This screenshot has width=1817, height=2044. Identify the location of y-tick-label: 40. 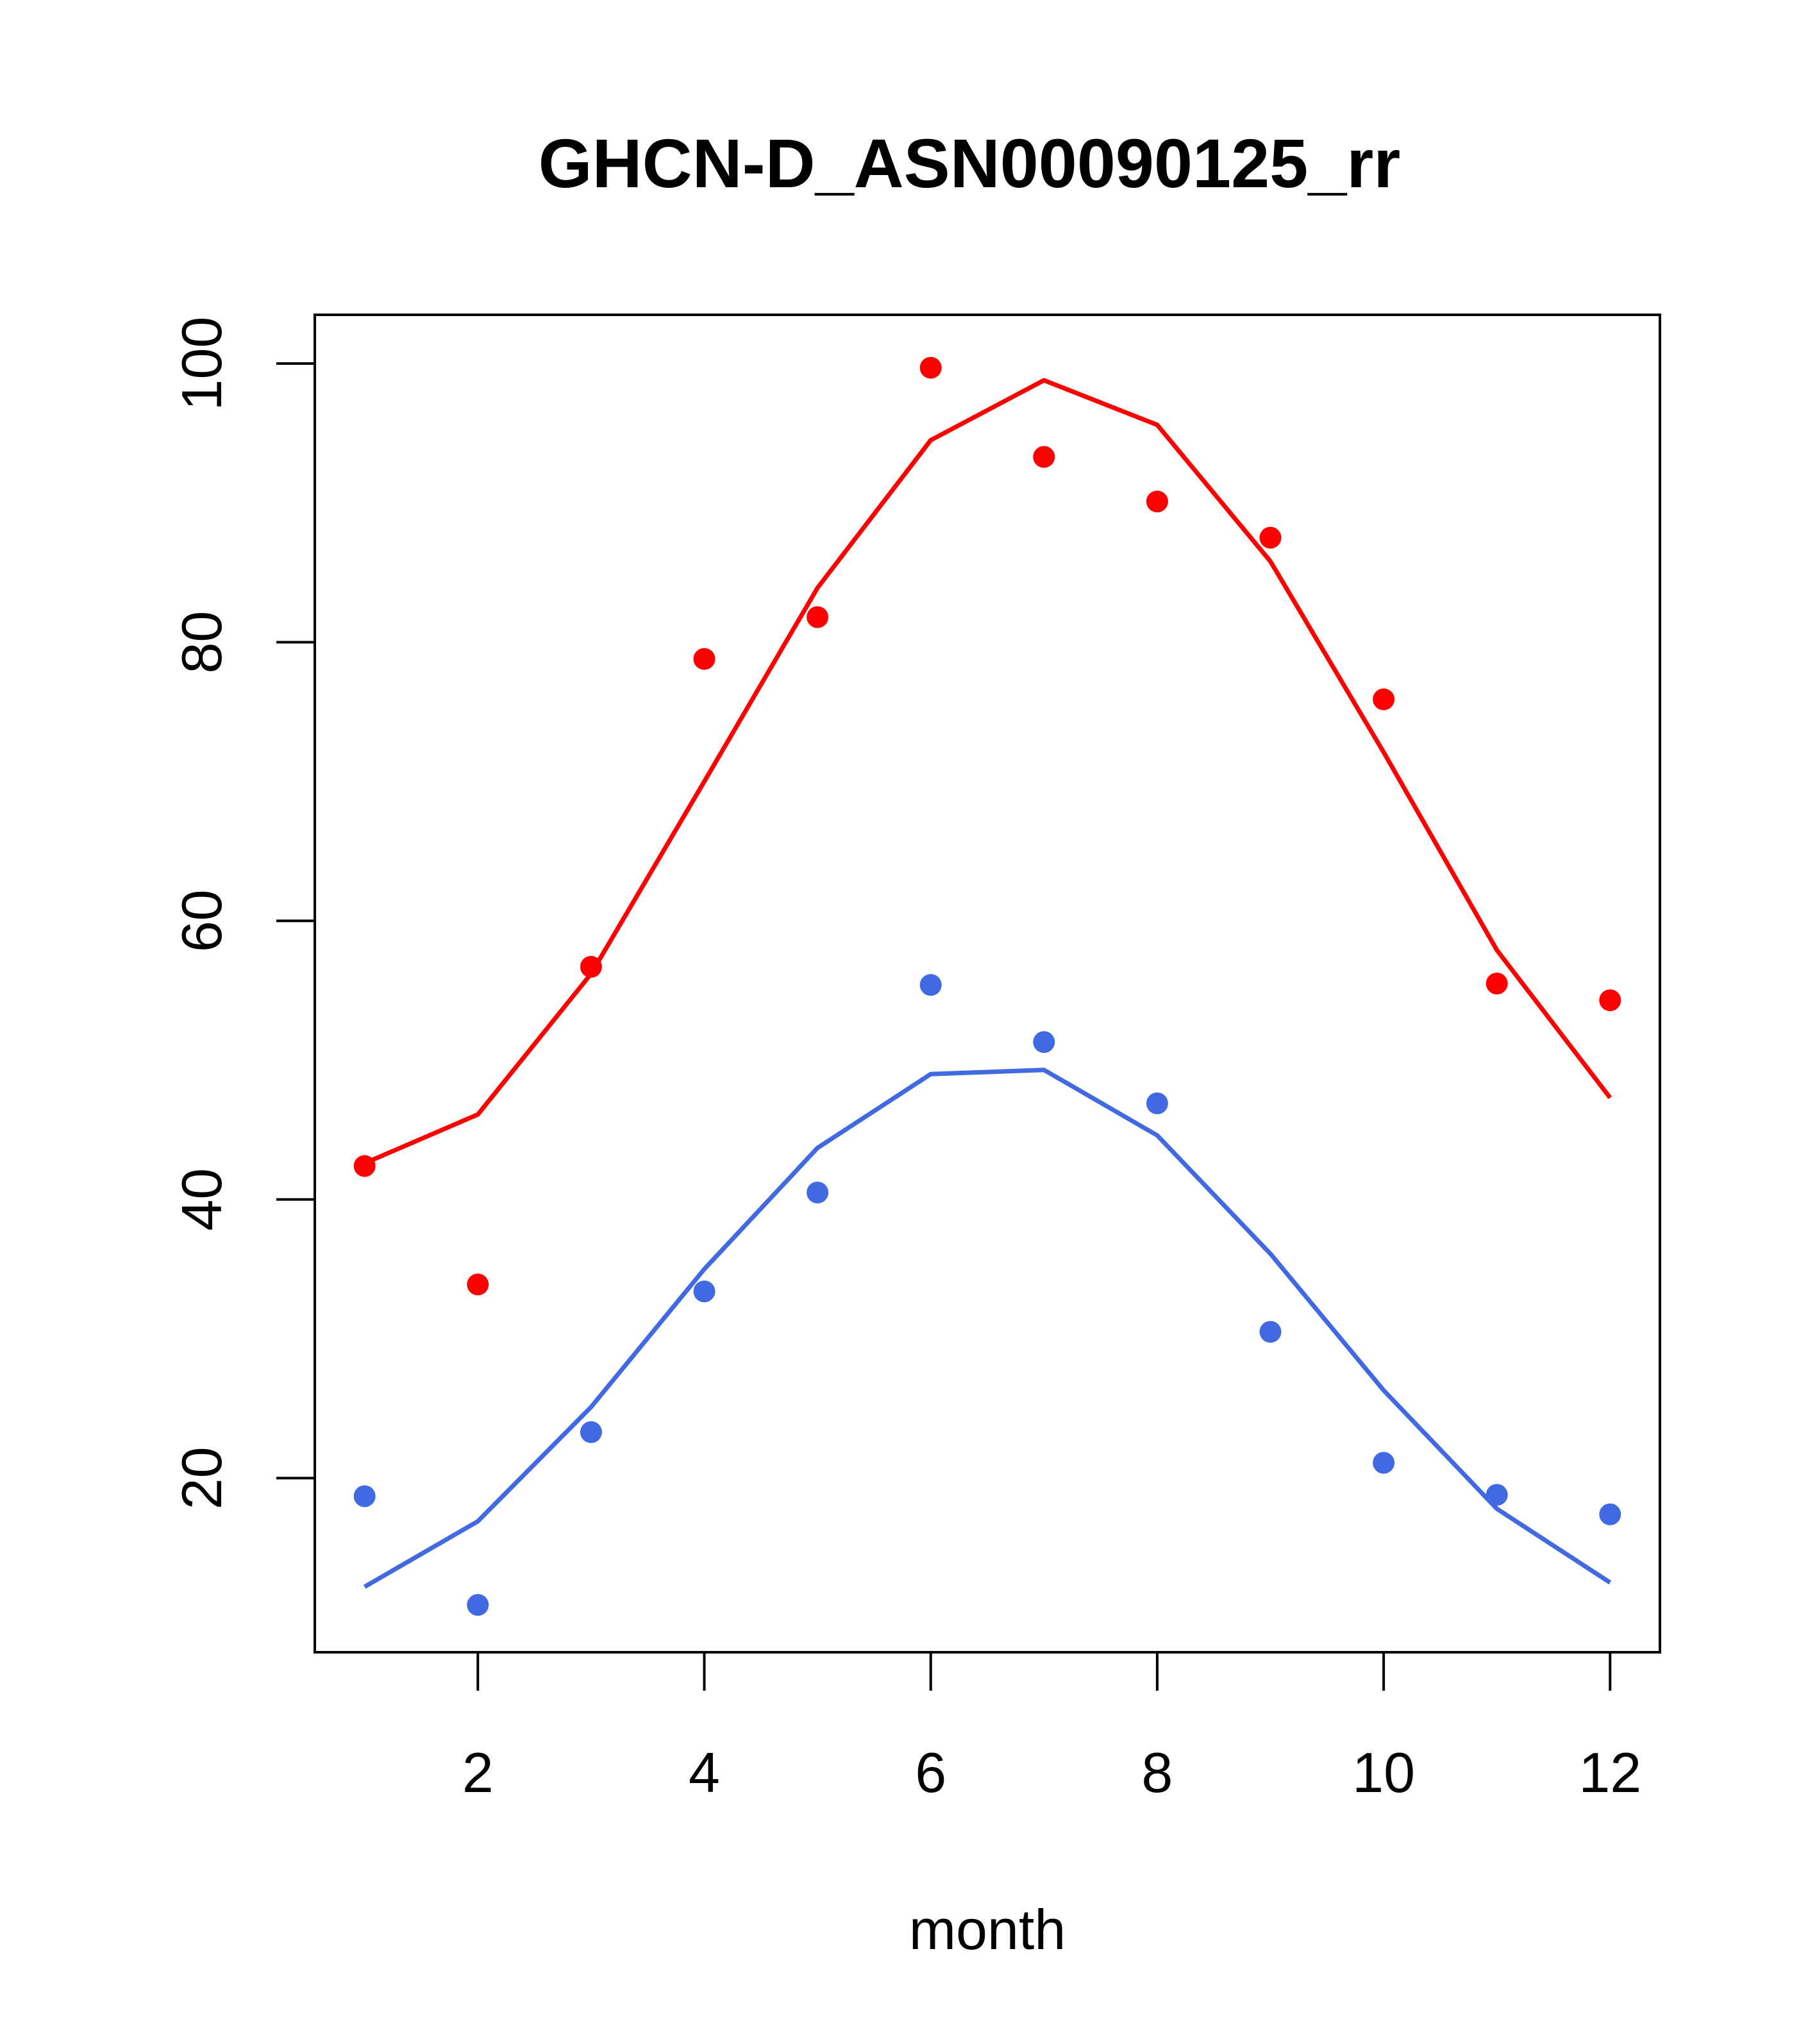
(201, 1199).